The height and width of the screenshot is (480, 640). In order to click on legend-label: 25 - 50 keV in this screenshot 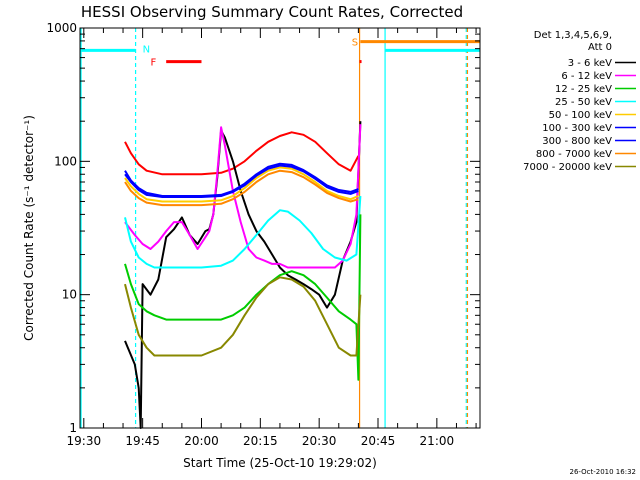, I will do `click(583, 102)`.